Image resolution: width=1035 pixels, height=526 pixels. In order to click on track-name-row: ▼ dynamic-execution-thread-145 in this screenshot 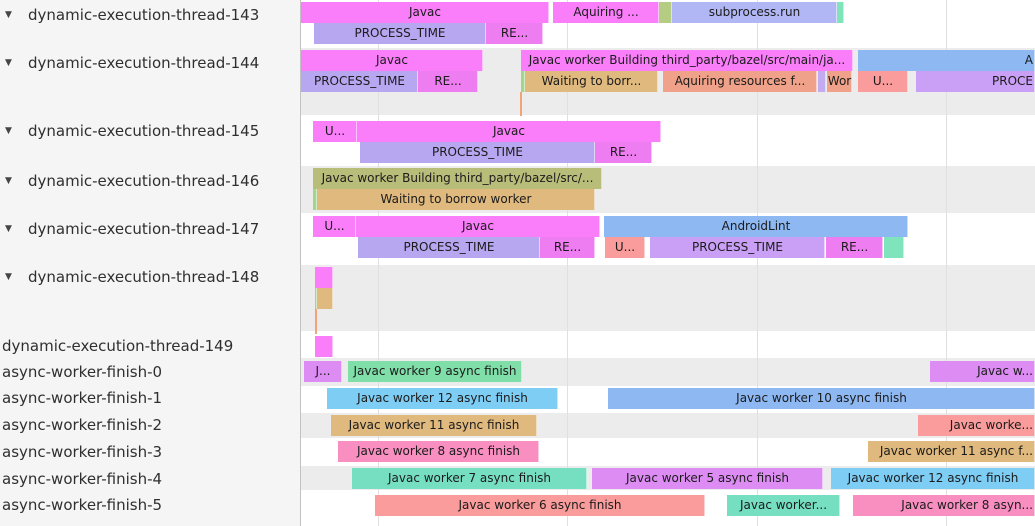, I will do `click(150, 131)`.